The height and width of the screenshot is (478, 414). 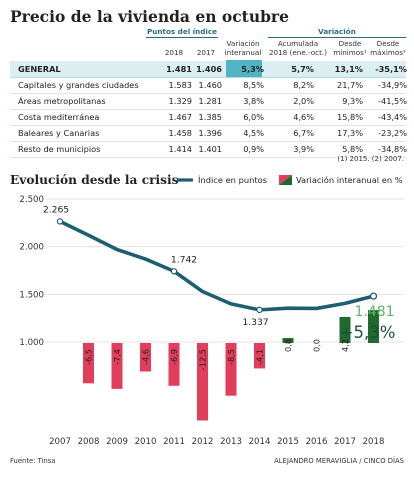 I want to click on col-header-interanual: Variación interanual, so click(x=243, y=48).